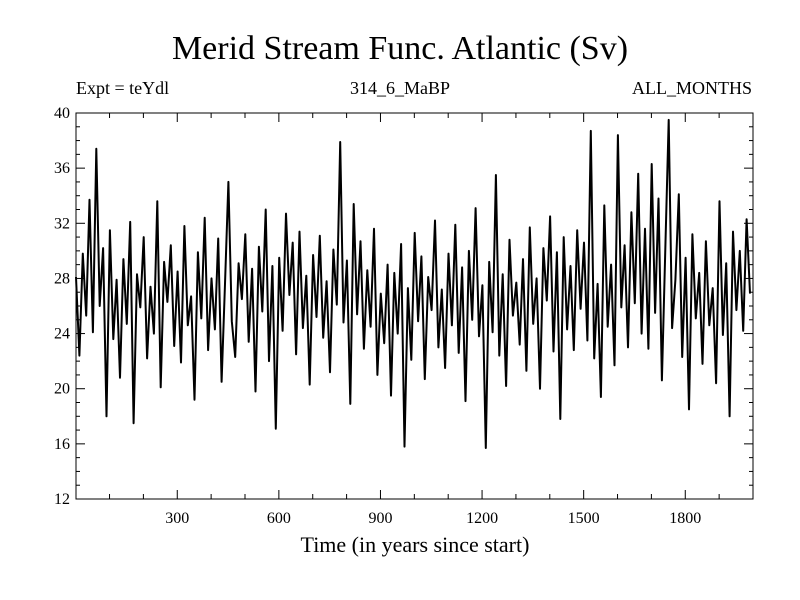 The height and width of the screenshot is (600, 800). What do you see at coordinates (279, 518) in the screenshot?
I see `x-tick-label: 600` at bounding box center [279, 518].